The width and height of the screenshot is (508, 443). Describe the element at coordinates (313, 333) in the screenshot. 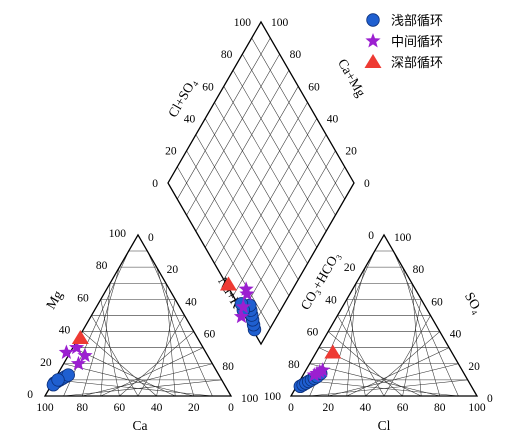

I see `tick-label-co3-hco3: 60` at that location.